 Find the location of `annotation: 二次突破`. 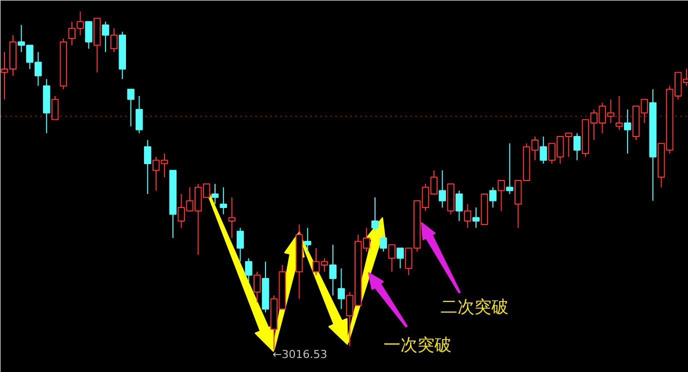

annotation: 二次突破 is located at coordinates (474, 308).